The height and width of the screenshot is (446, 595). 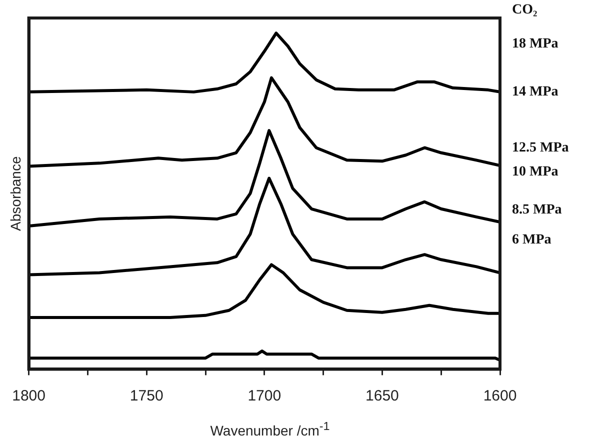 What do you see at coordinates (147, 395) in the screenshot?
I see `x-tick-label: 1750` at bounding box center [147, 395].